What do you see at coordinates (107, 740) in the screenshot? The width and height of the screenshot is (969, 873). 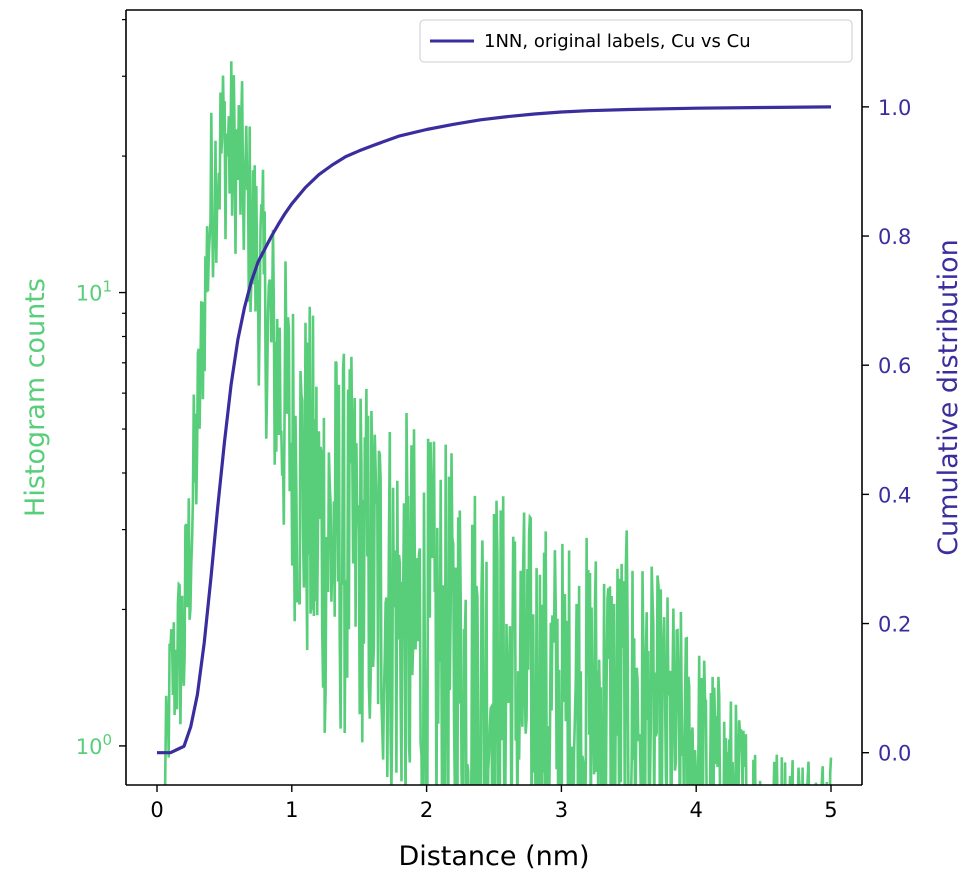 I see `y-left-tick-exponent: 0` at bounding box center [107, 740].